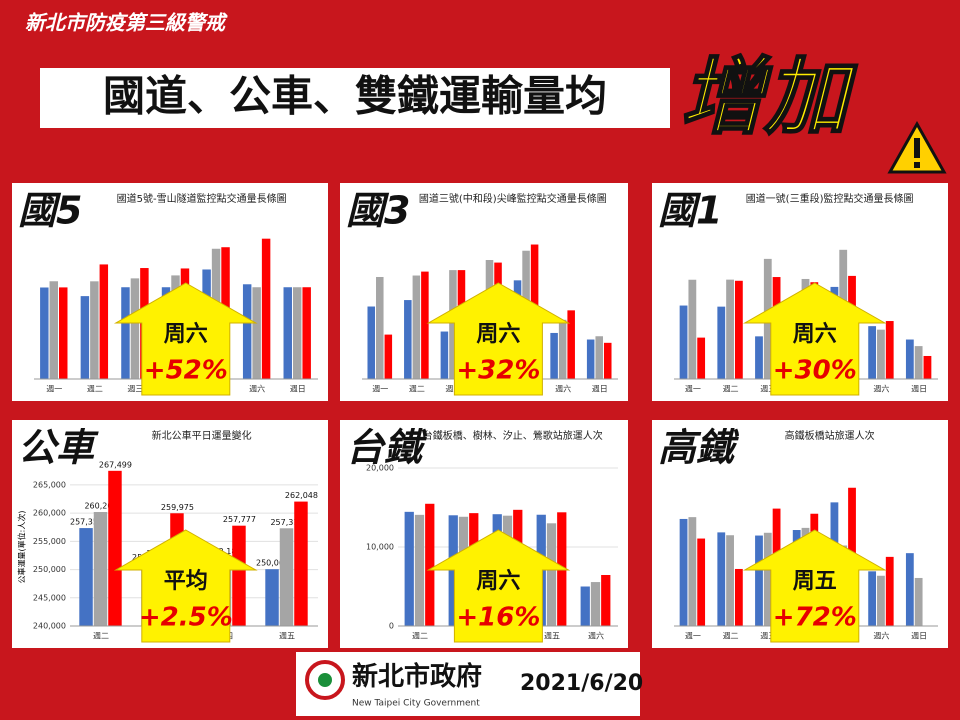  Describe the element at coordinates (22, 547) in the screenshot. I see `y-axis-title: 公車運量(單位:人次)` at that location.